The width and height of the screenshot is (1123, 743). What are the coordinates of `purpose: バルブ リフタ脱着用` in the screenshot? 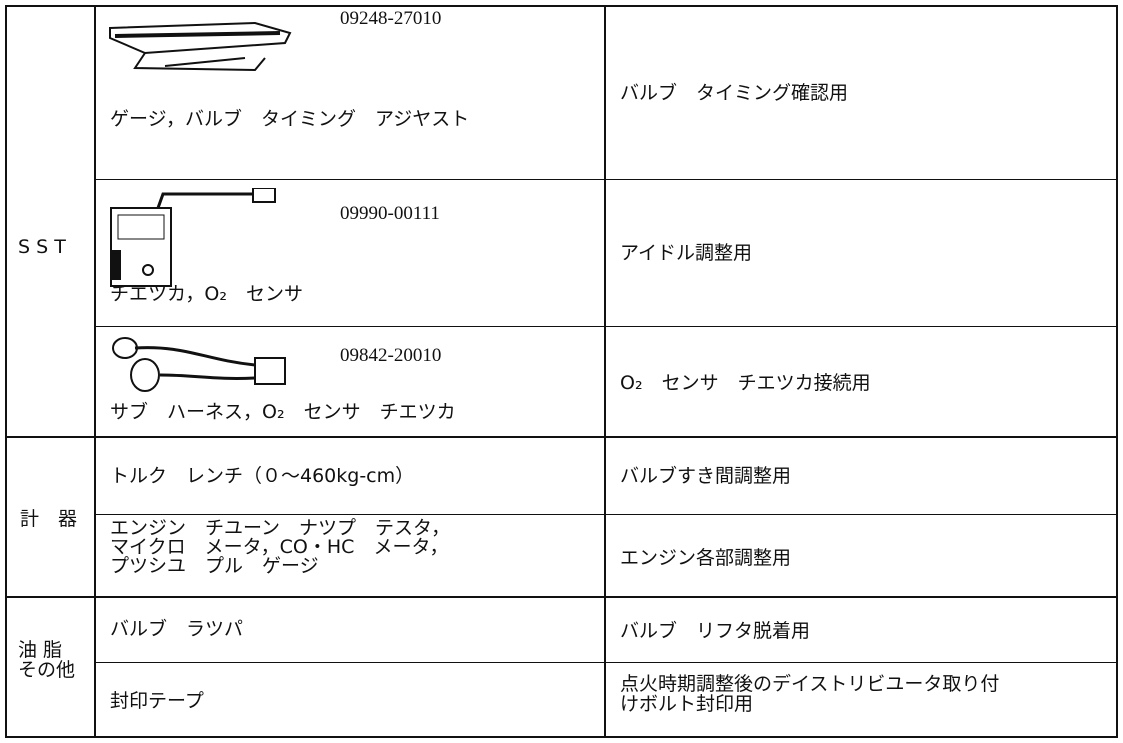 It's located at (715, 631).